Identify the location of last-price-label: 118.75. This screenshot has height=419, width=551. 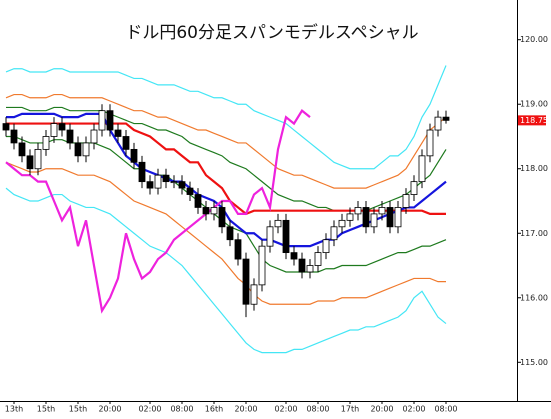
(534, 120).